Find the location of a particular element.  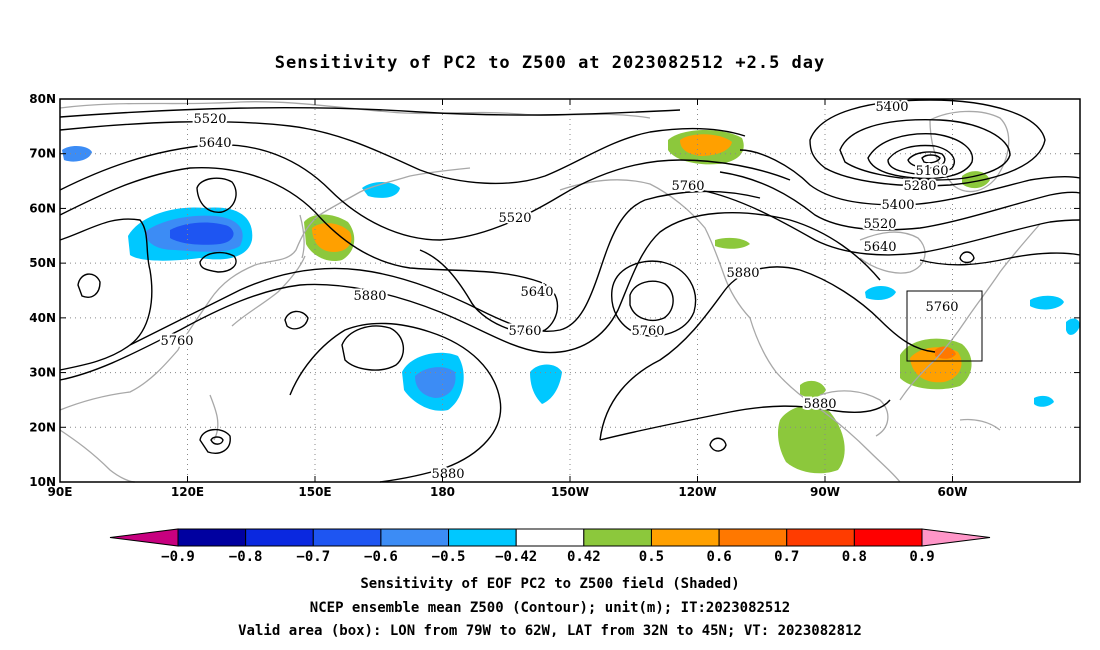

coastline-sakhalin is located at coordinates (302, 236).